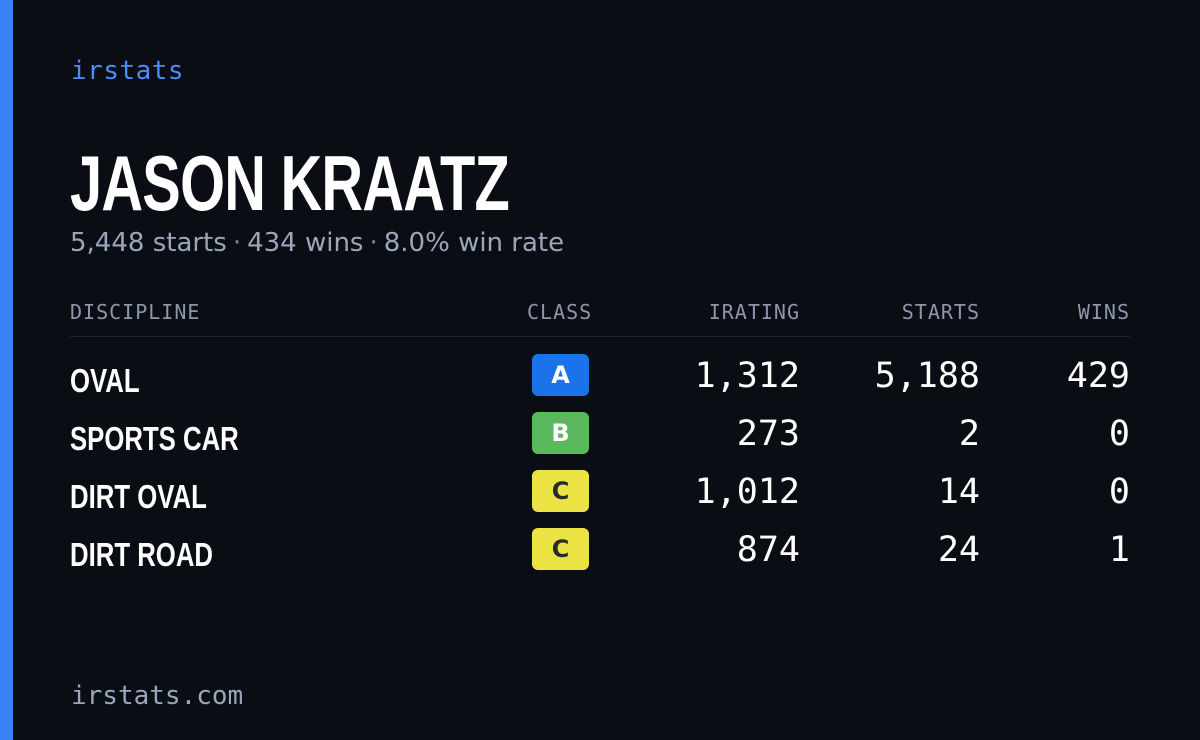  What do you see at coordinates (560, 433) in the screenshot?
I see `class-badge: B` at bounding box center [560, 433].